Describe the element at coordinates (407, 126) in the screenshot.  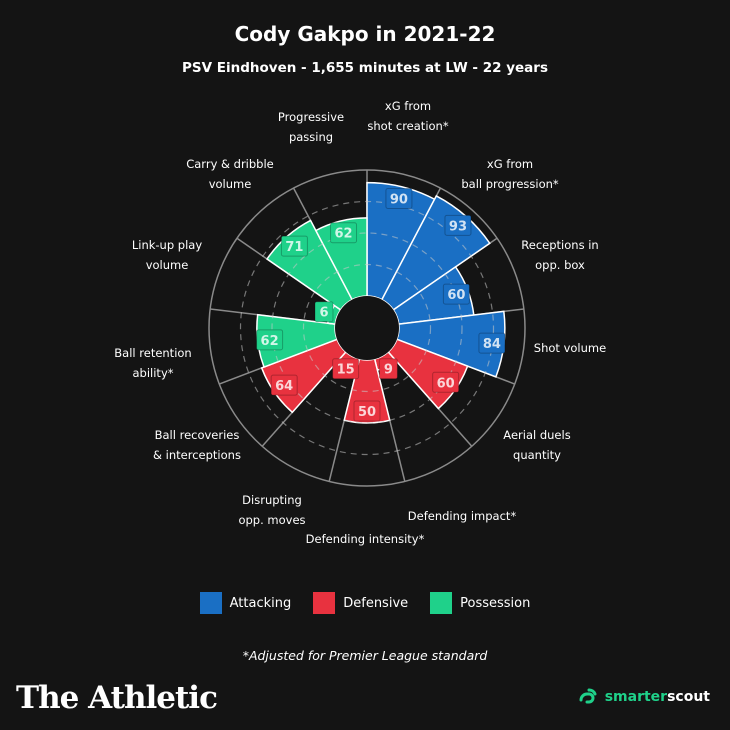
I see `category-label: shot creation*` at that location.